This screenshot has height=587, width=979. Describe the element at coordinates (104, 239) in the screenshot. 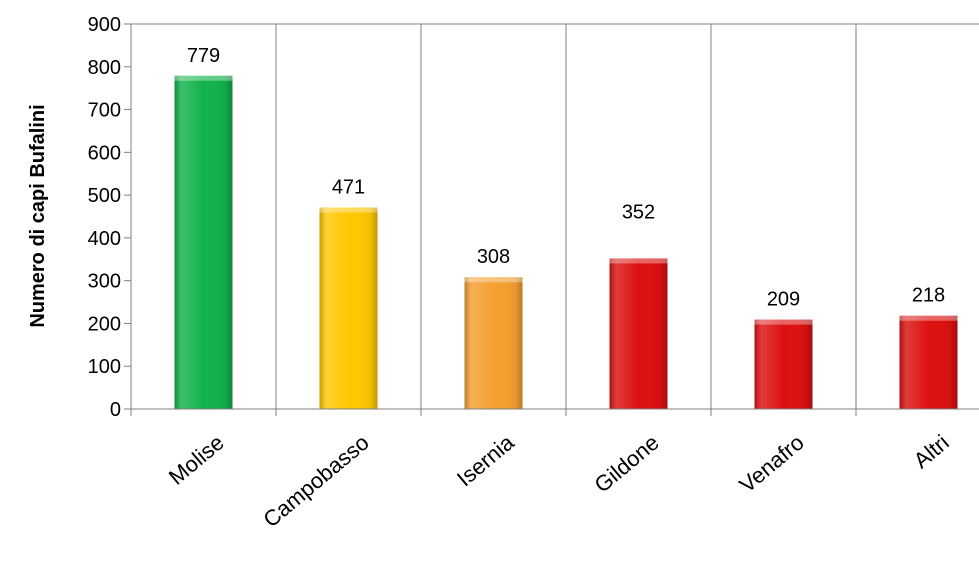

I see `y-tick-label: 400` at that location.